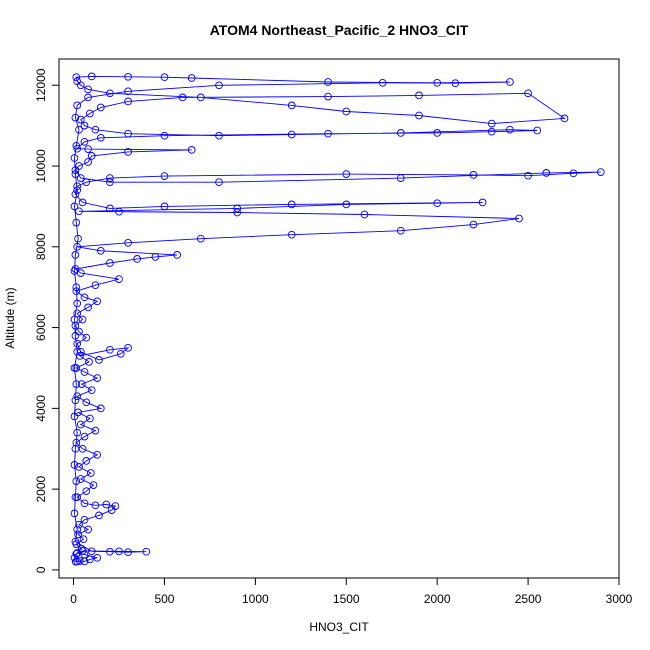 The image size is (650, 650). What do you see at coordinates (41, 327) in the screenshot?
I see `y-tick-label: 6000` at bounding box center [41, 327].